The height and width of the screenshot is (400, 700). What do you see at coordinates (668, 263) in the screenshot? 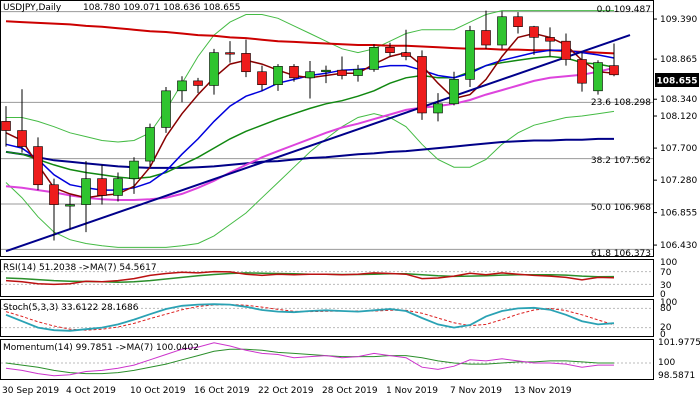
I see `rsi-axis-label: 100` at bounding box center [668, 263].